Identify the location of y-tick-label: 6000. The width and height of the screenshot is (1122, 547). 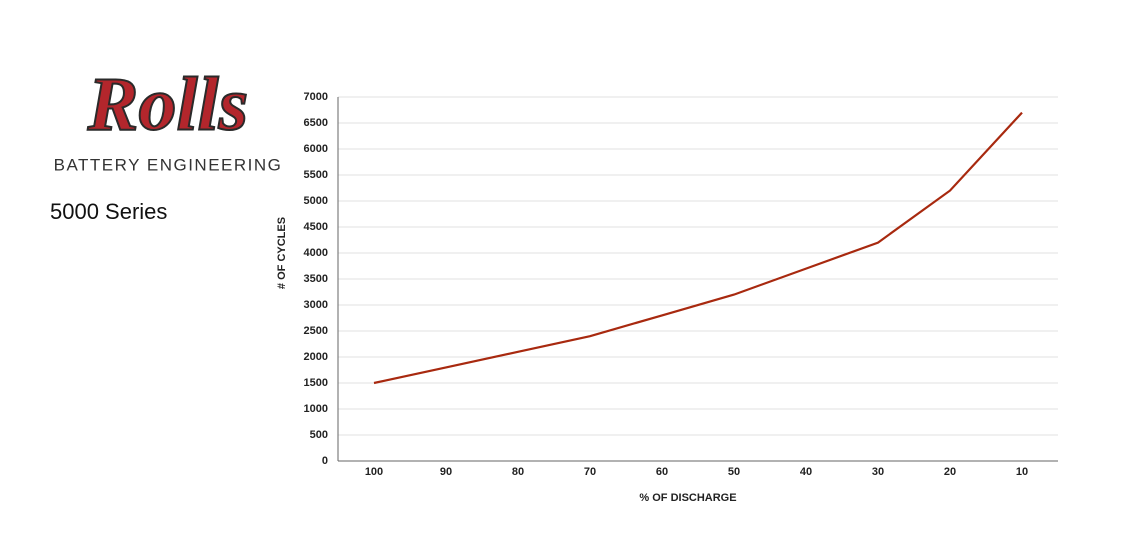
(316, 149).